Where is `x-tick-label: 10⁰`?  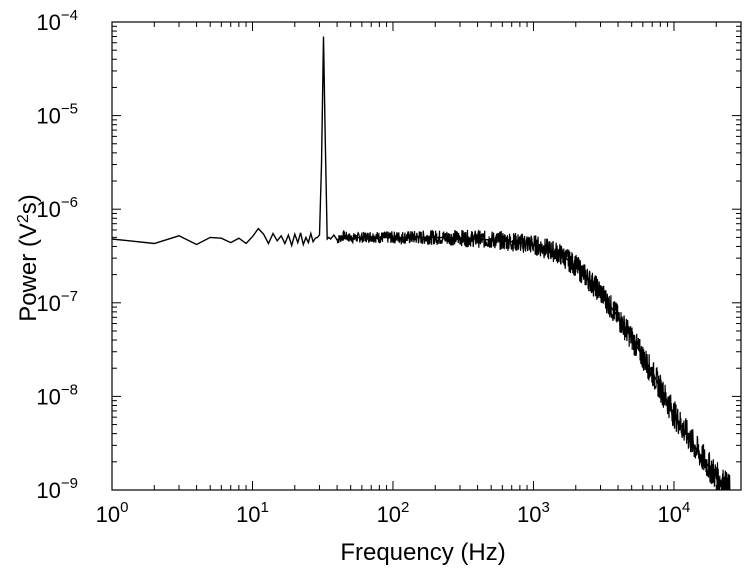 x-tick-label: 10⁰ is located at coordinates (112, 513).